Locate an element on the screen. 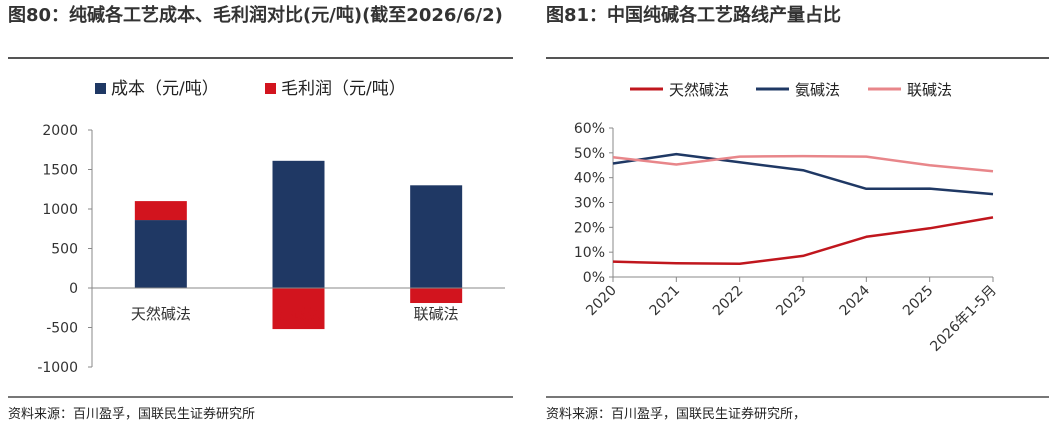  source-note-left: 资料来源：百川盈孚，国联民生证券研究所 is located at coordinates (132, 414).